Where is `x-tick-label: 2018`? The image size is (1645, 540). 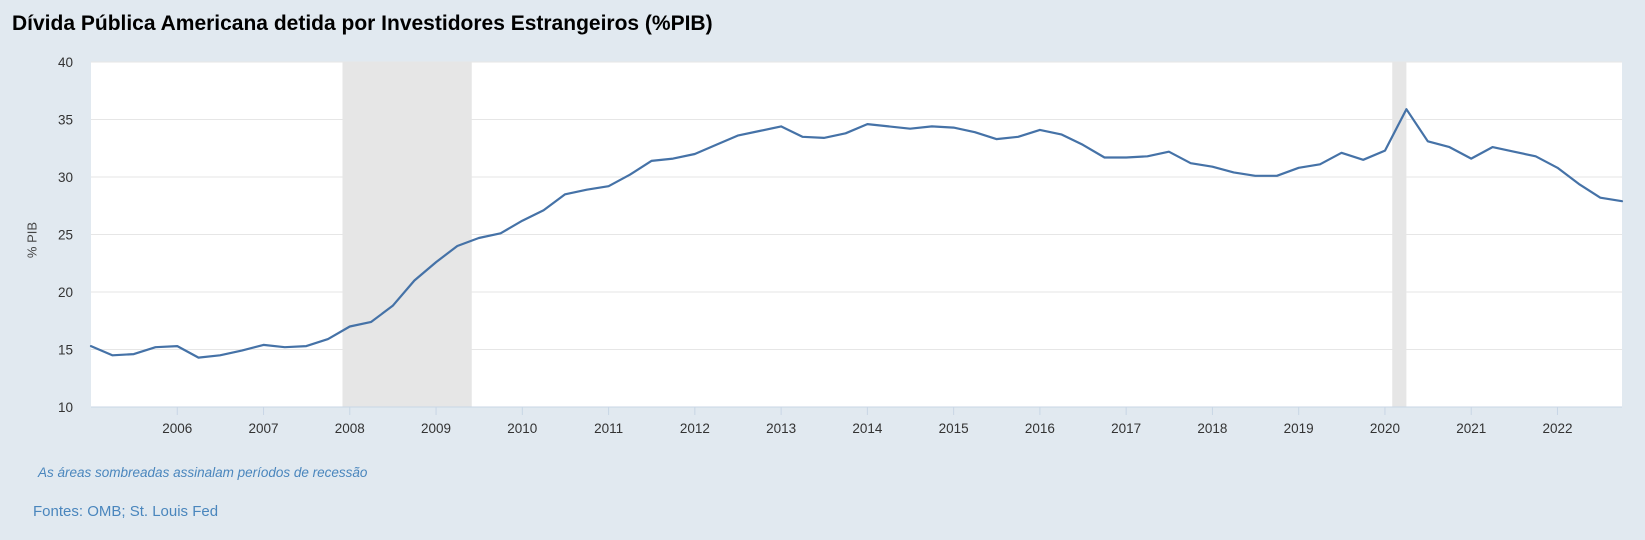 x-tick-label: 2018 is located at coordinates (1212, 428).